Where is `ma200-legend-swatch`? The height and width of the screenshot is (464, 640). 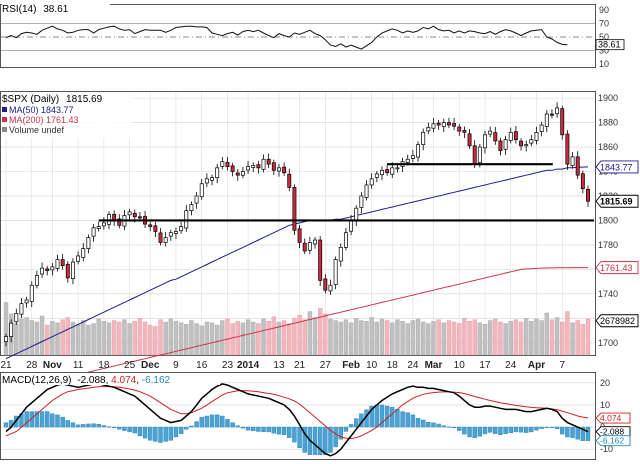 ma200-legend-swatch is located at coordinates (4, 119).